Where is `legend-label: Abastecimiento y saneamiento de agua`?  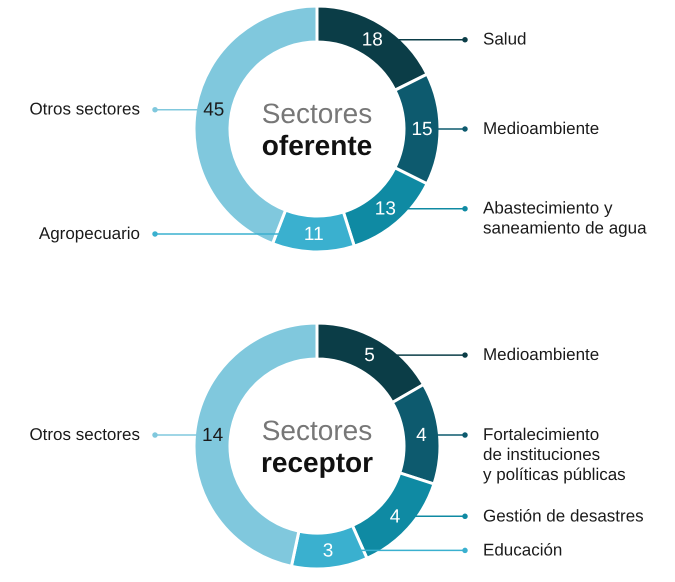 legend-label: Abastecimiento y saneamiento de agua is located at coordinates (565, 218).